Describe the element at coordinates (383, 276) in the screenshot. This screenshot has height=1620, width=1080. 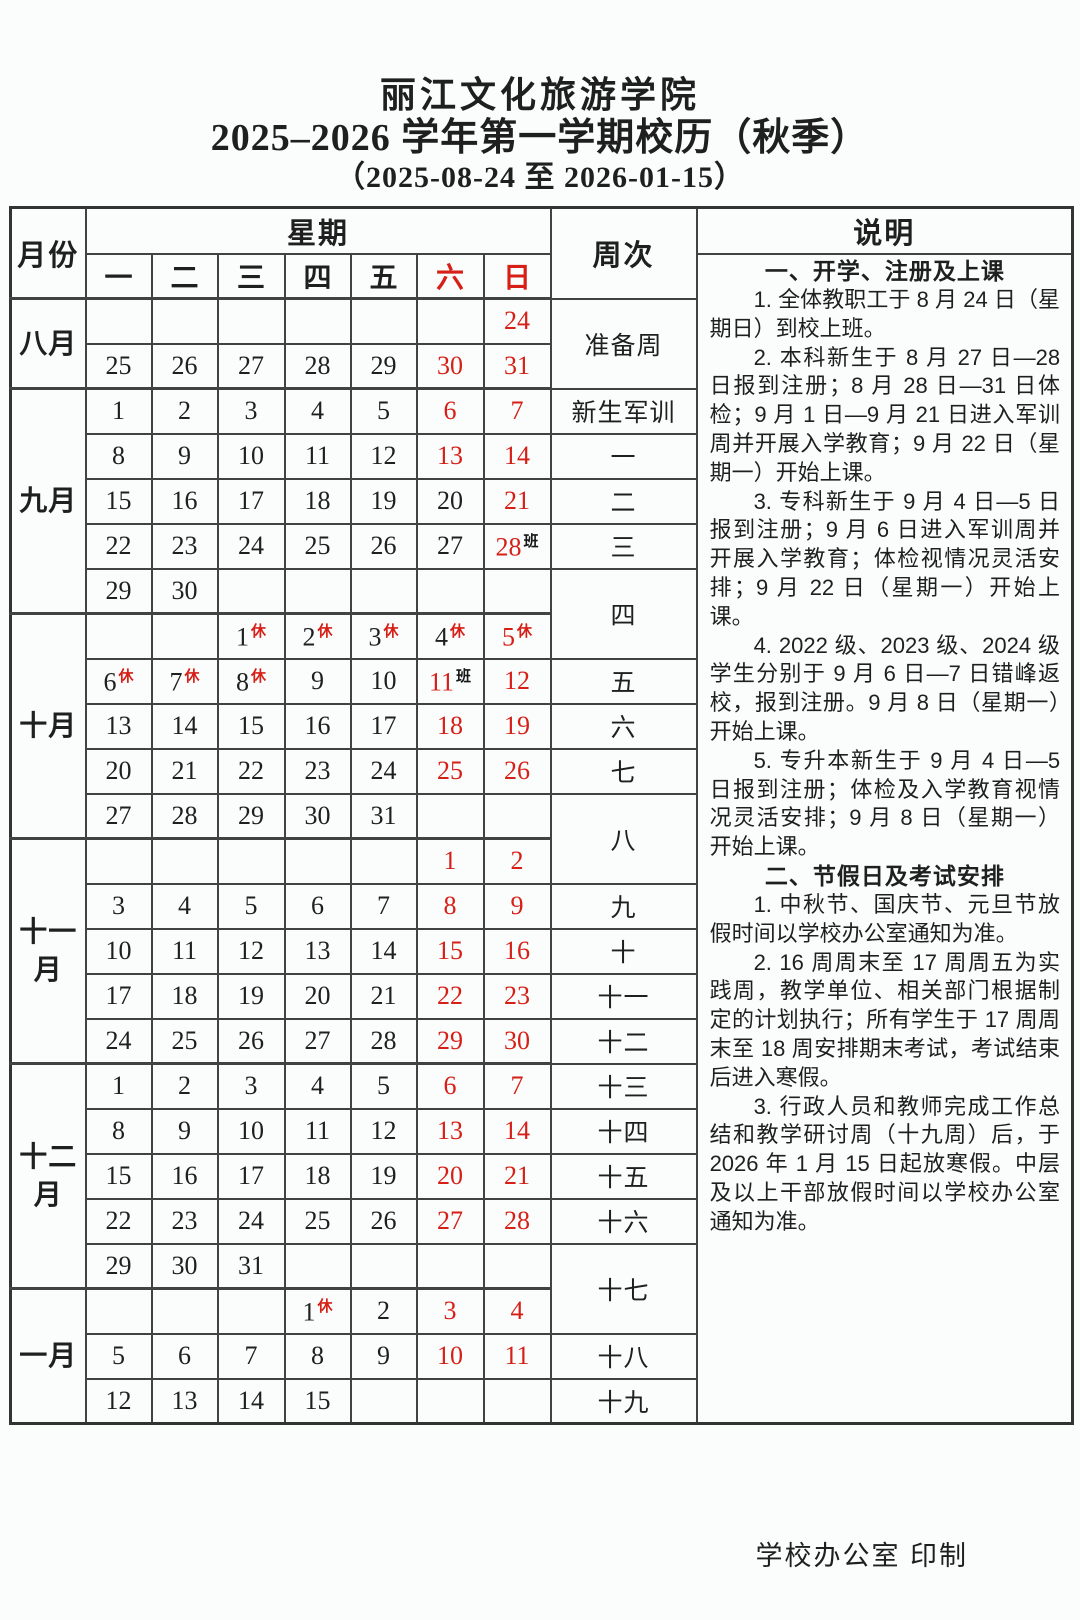
I see `weekday-header-5: 五` at that location.